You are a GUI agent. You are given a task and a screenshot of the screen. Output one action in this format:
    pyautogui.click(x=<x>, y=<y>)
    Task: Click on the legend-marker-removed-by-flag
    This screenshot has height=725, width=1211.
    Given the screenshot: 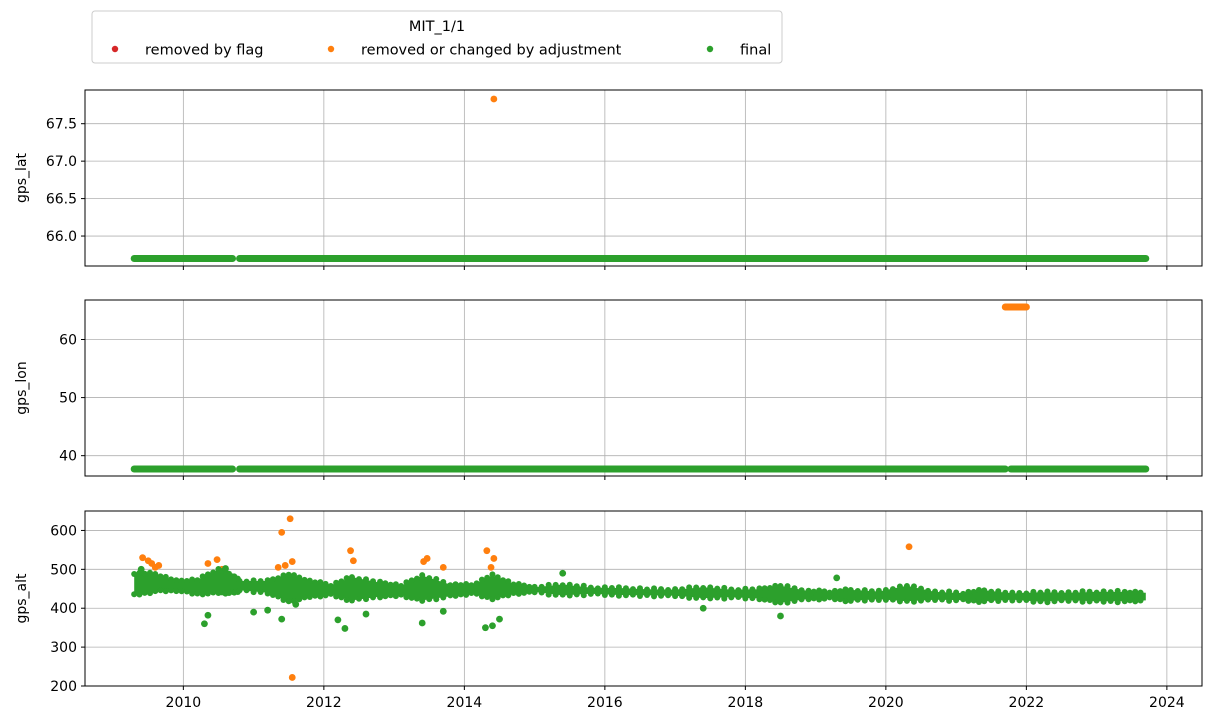 What is the action you would take?
    pyautogui.click(x=115, y=49)
    